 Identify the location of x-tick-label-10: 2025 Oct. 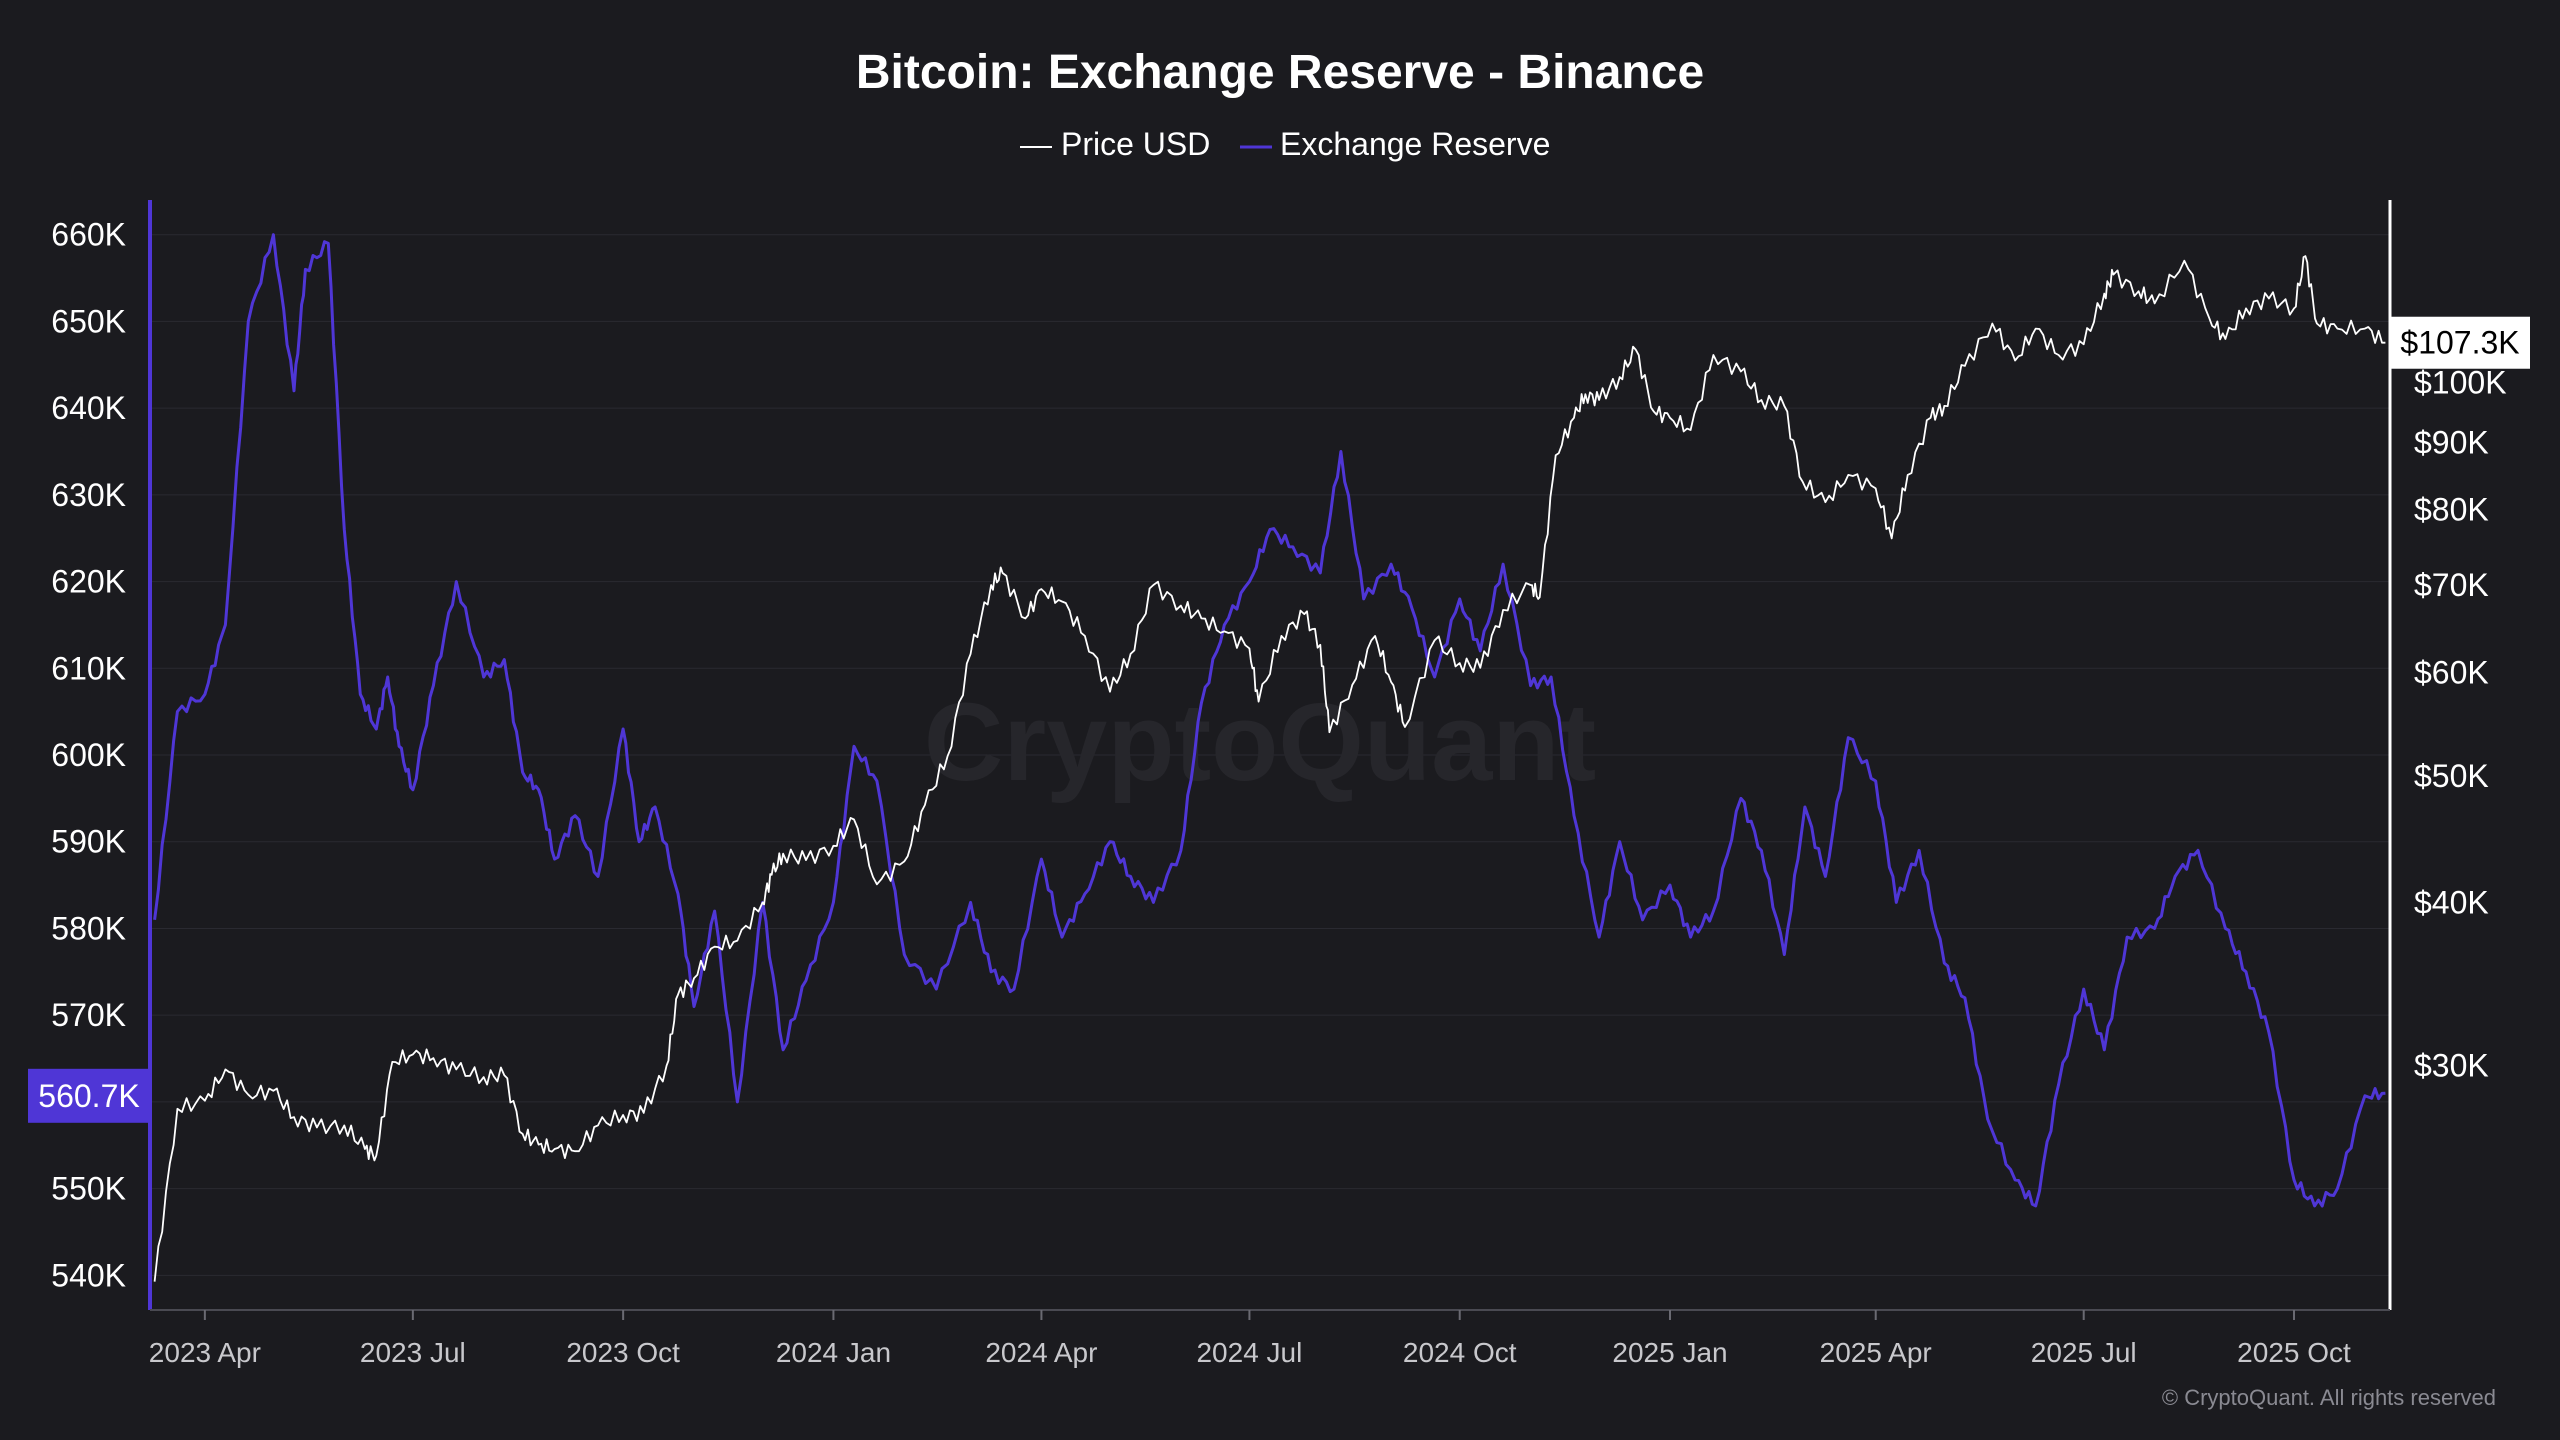
(2294, 1352).